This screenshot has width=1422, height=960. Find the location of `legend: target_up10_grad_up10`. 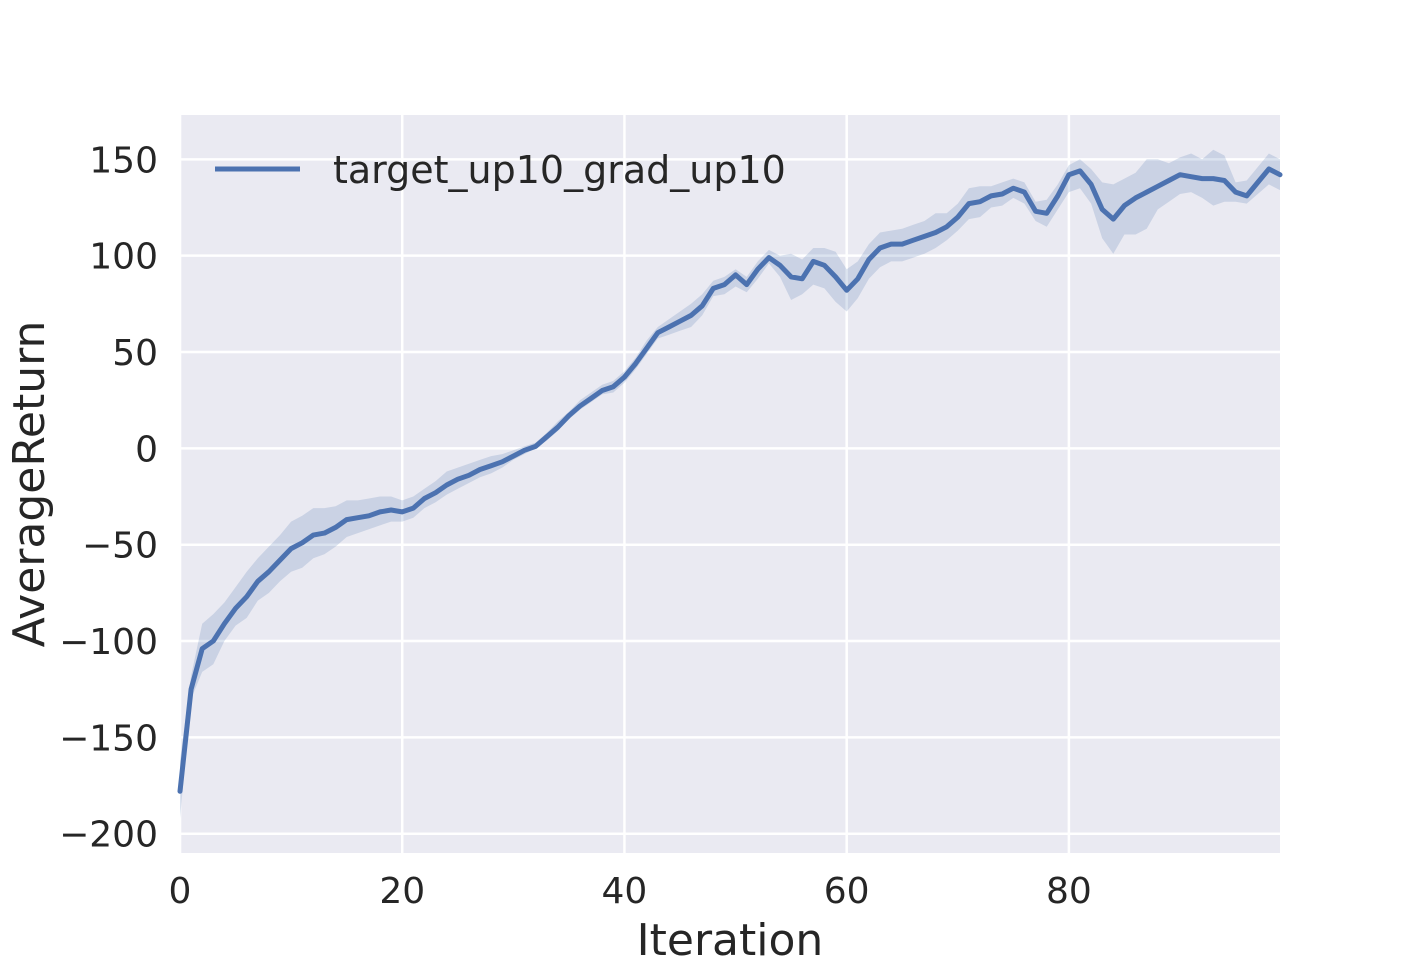

legend: target_up10_grad_up10 is located at coordinates (500, 170).